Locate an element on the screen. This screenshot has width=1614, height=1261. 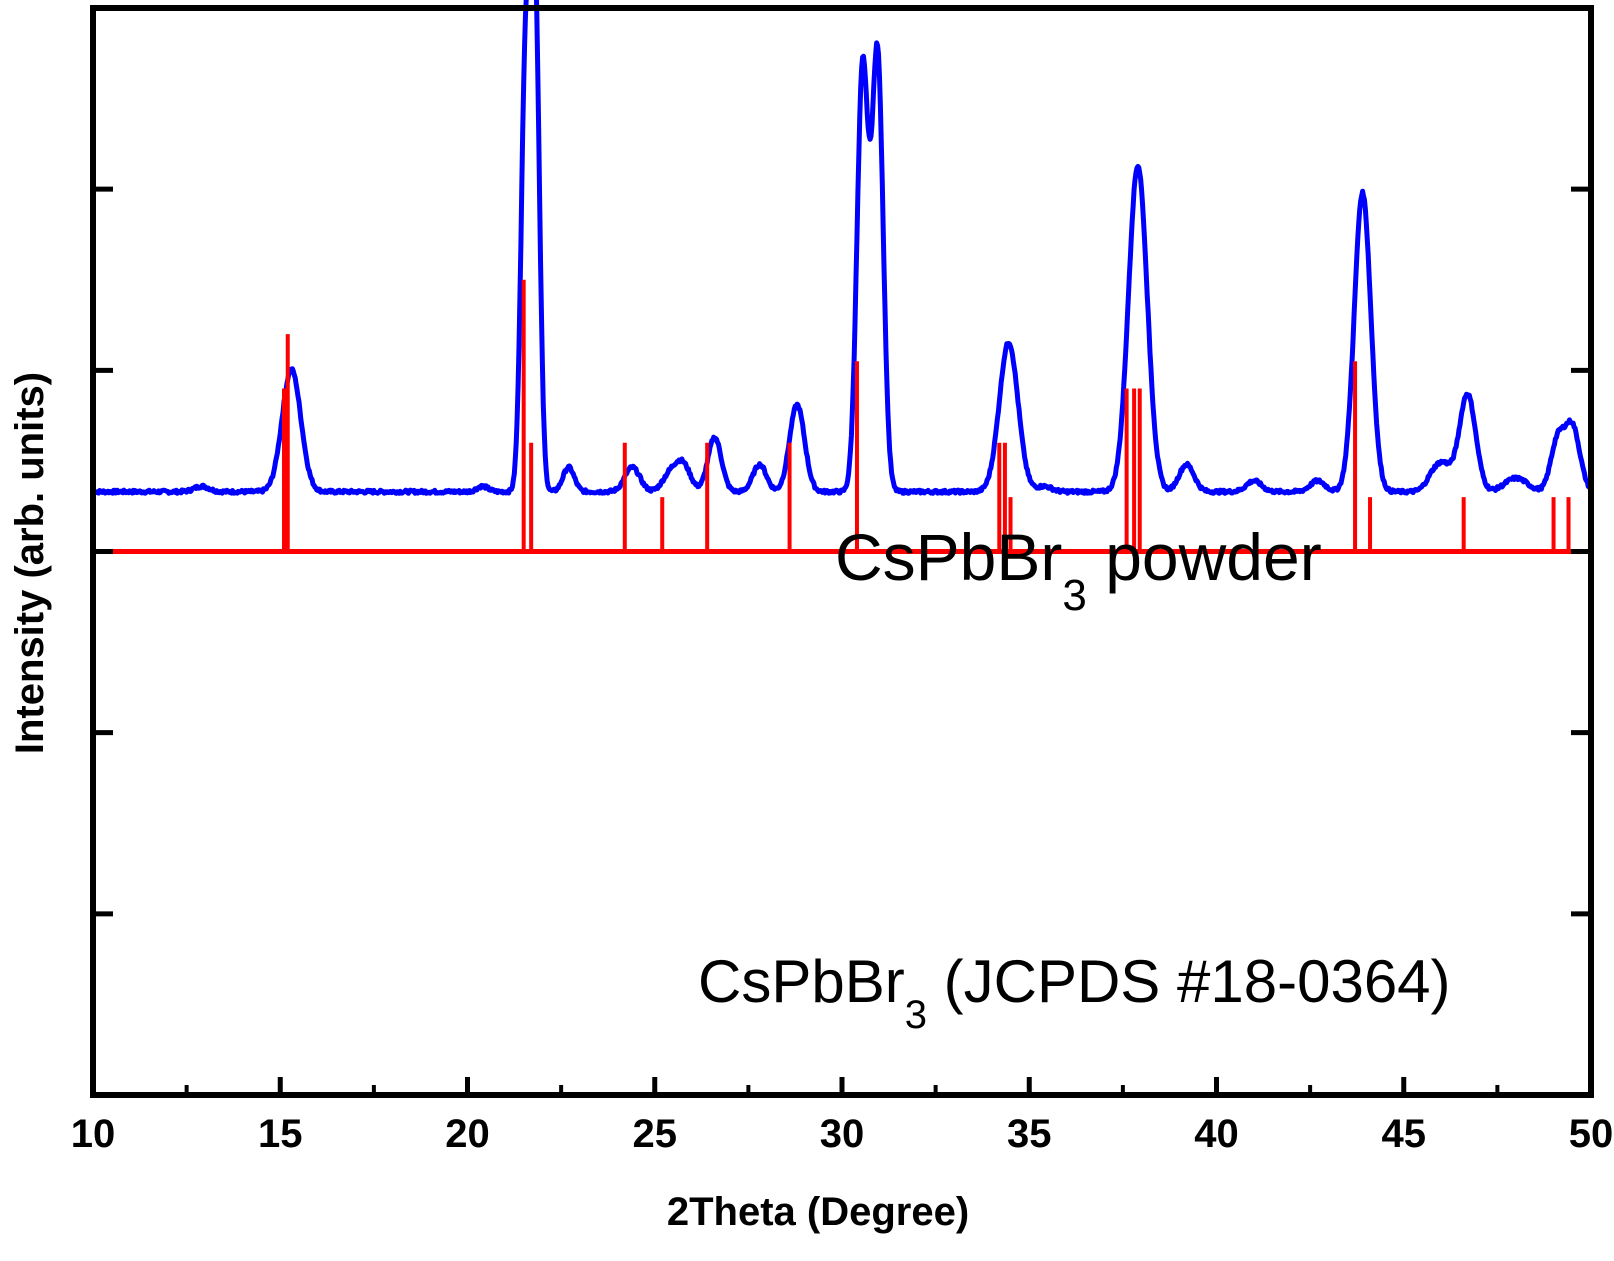
x-tick-label: 10 is located at coordinates (93, 1134).